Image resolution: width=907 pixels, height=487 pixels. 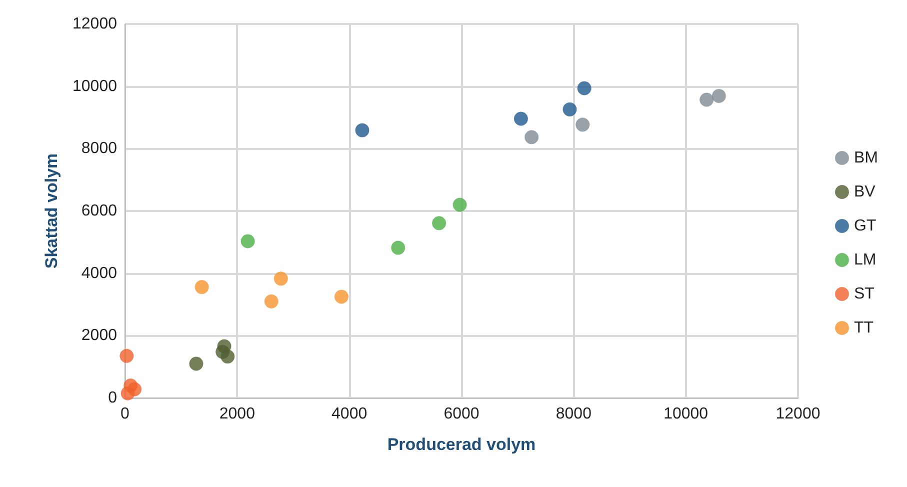 What do you see at coordinates (798, 414) in the screenshot?
I see `x-tick-label: 12000` at bounding box center [798, 414].